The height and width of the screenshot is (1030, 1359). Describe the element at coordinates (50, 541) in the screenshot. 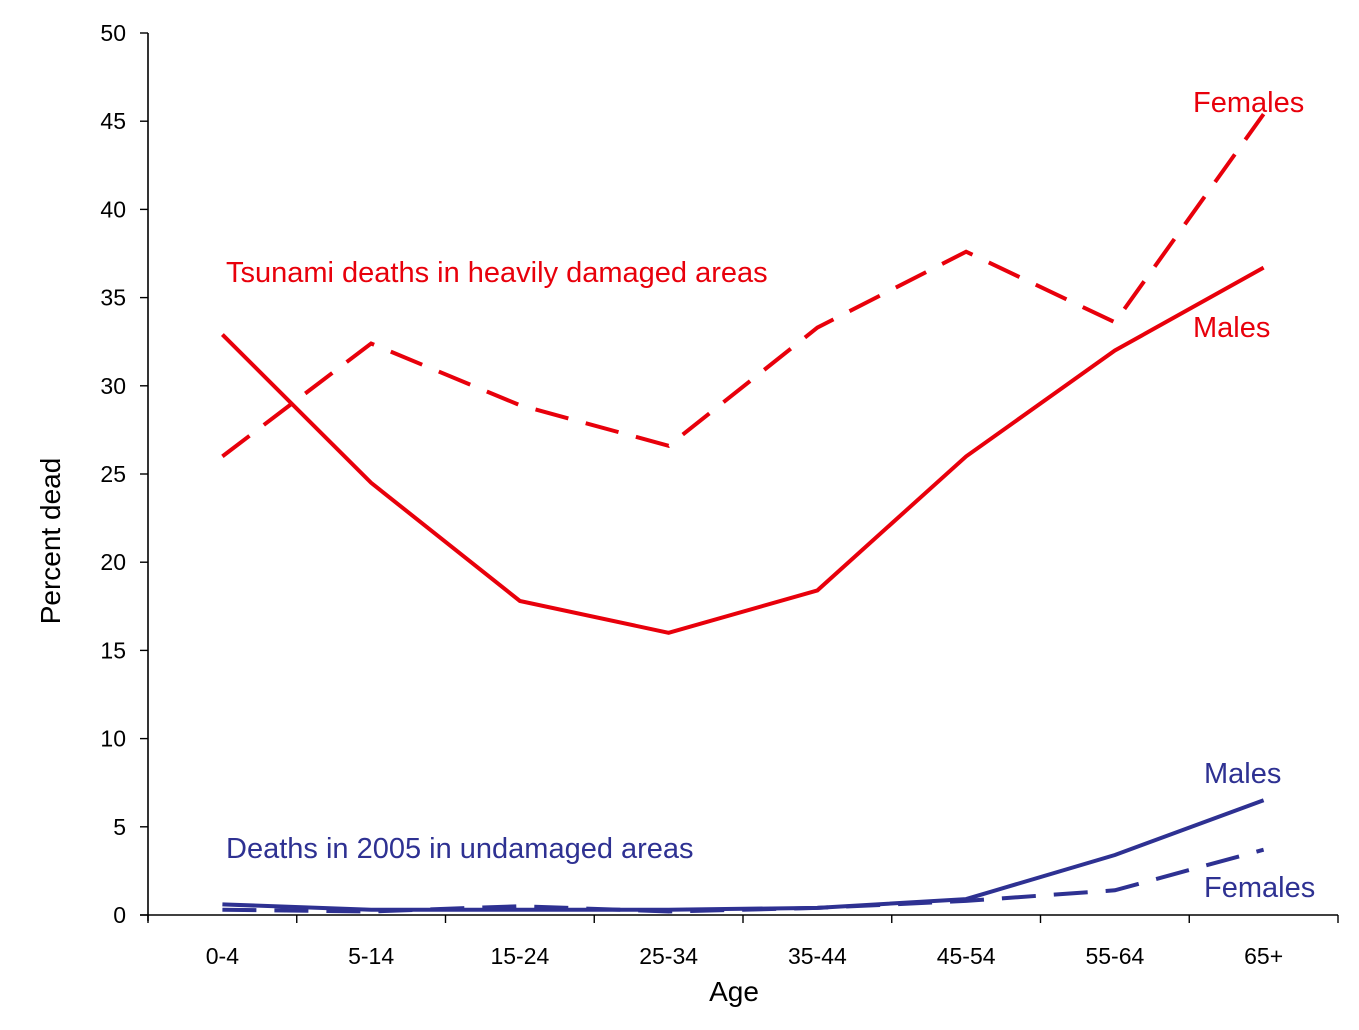

I see `y-axis-title: Percent dead` at that location.